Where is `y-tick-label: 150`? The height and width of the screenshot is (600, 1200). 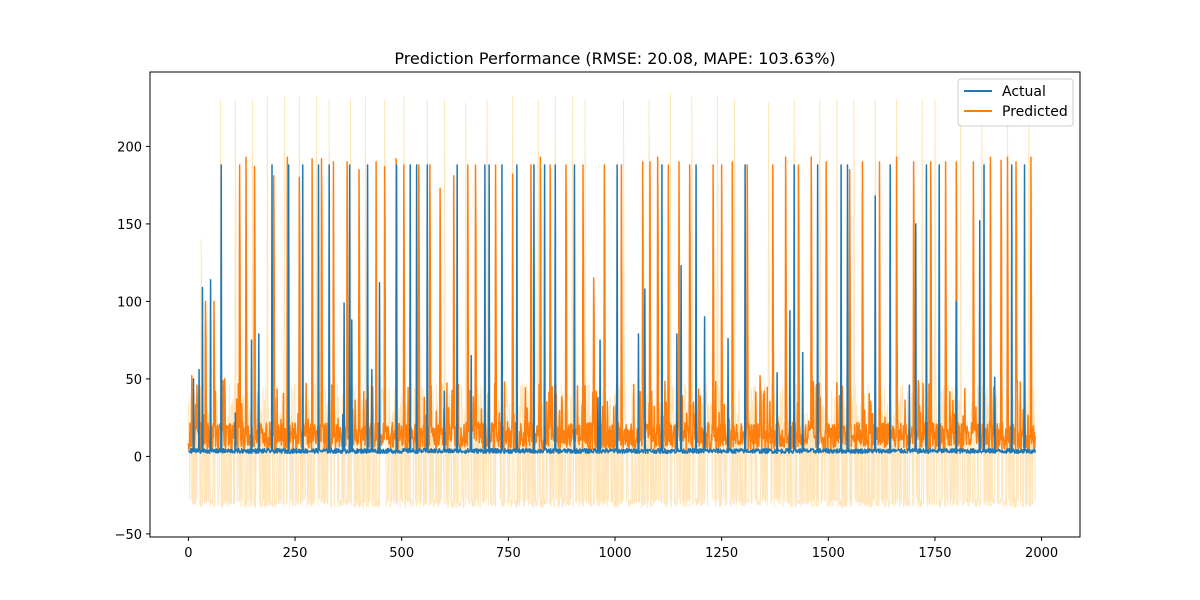
y-tick-label: 150 is located at coordinates (129, 225).